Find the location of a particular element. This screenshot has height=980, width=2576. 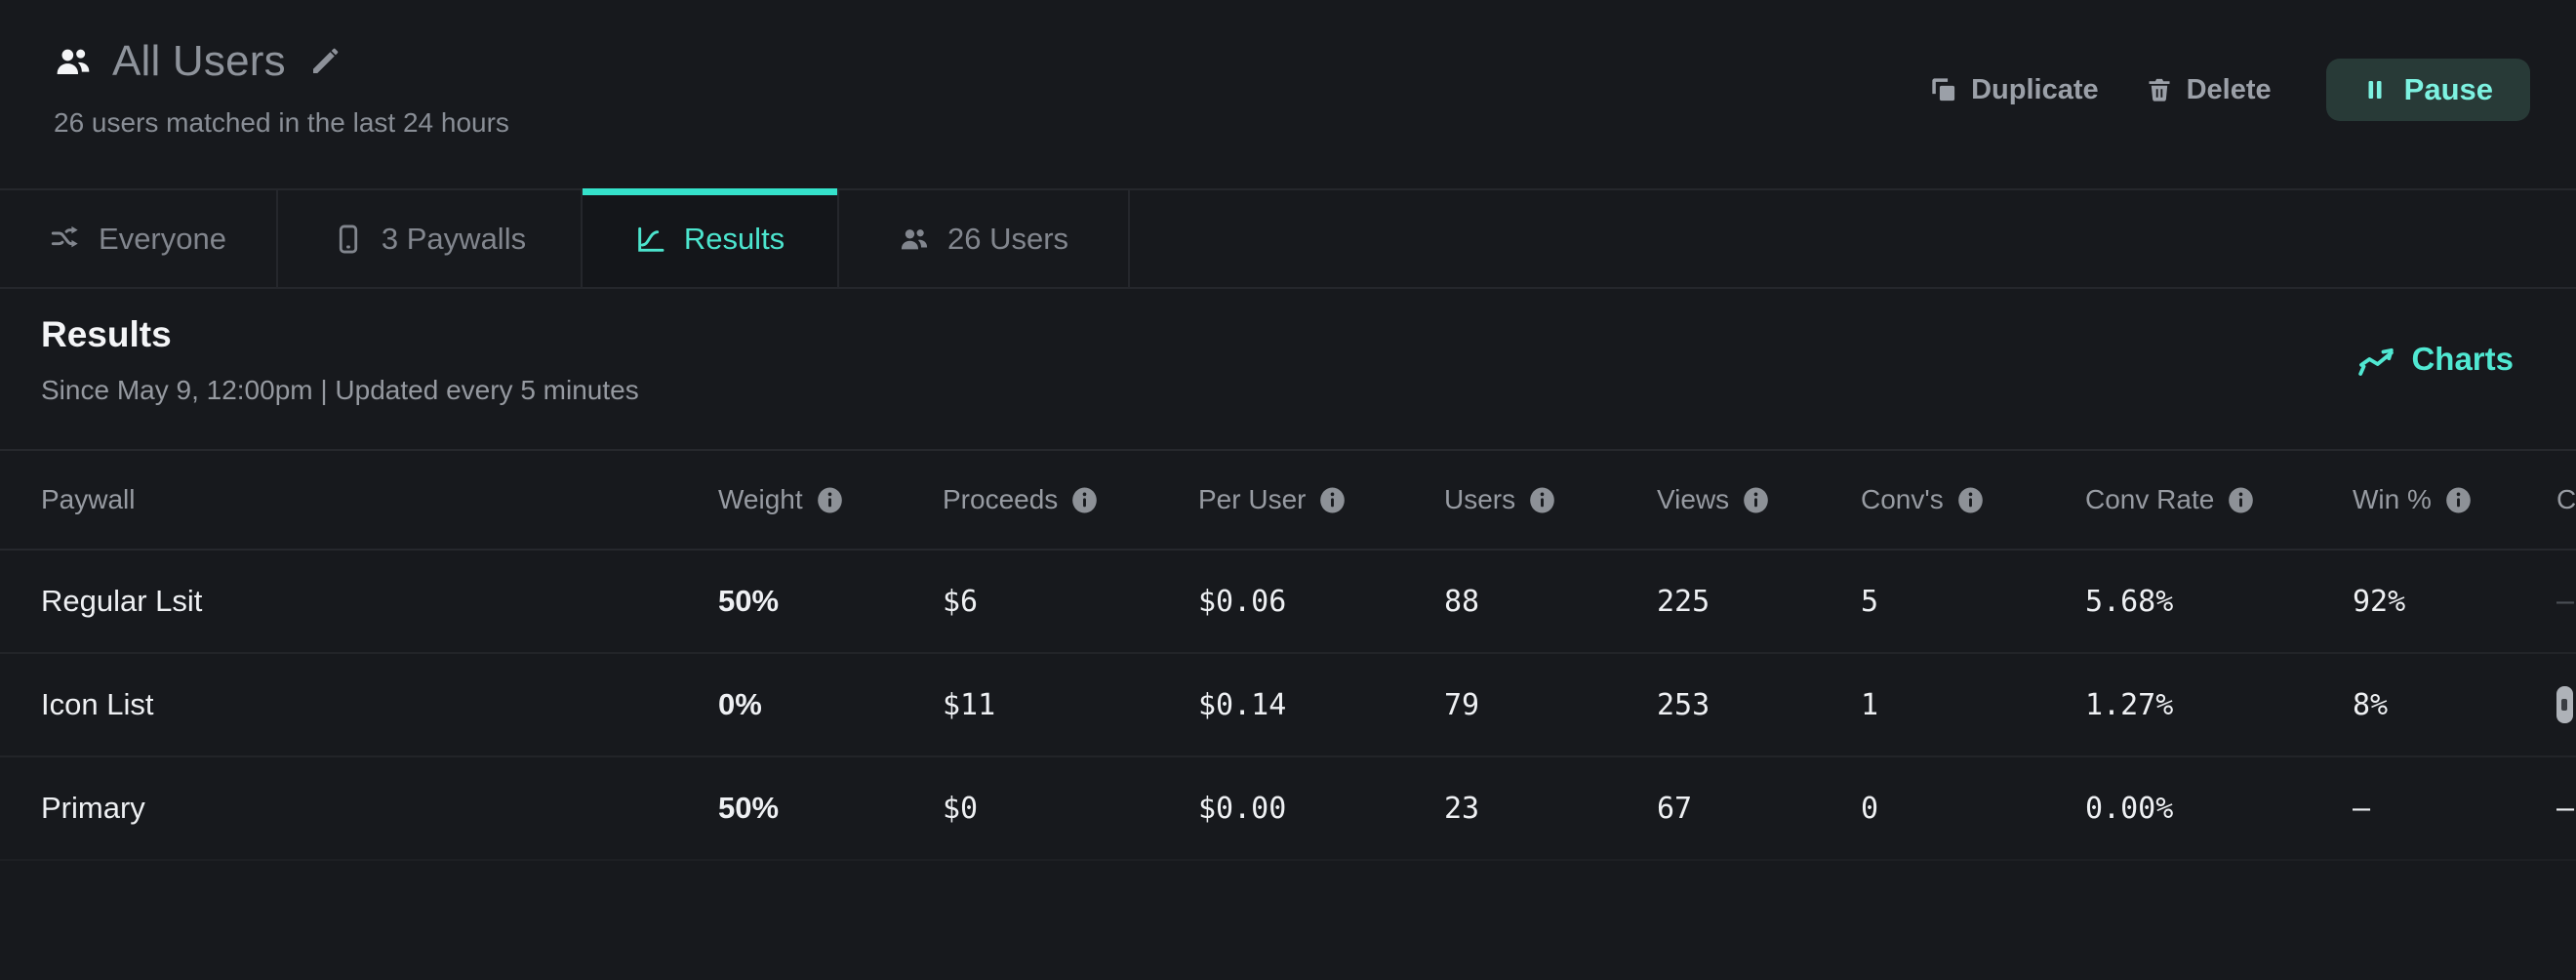

duplicate-button: Duplicate is located at coordinates (2014, 90).